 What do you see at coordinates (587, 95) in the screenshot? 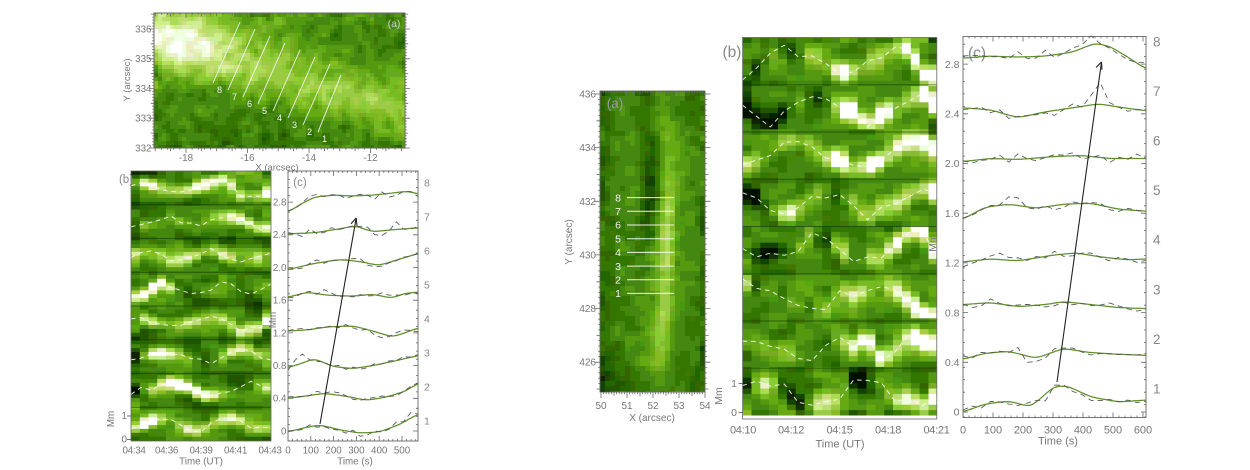
I see `svg-text: 436` at bounding box center [587, 95].